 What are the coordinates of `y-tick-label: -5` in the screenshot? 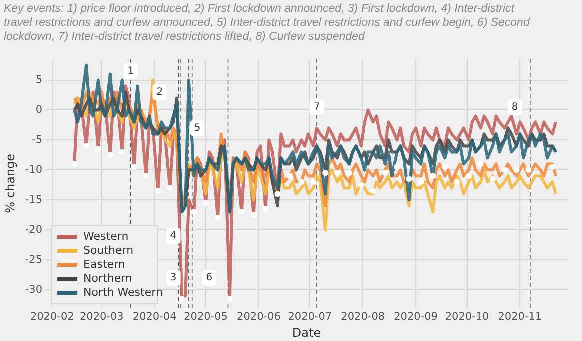 It's located at (37, 140).